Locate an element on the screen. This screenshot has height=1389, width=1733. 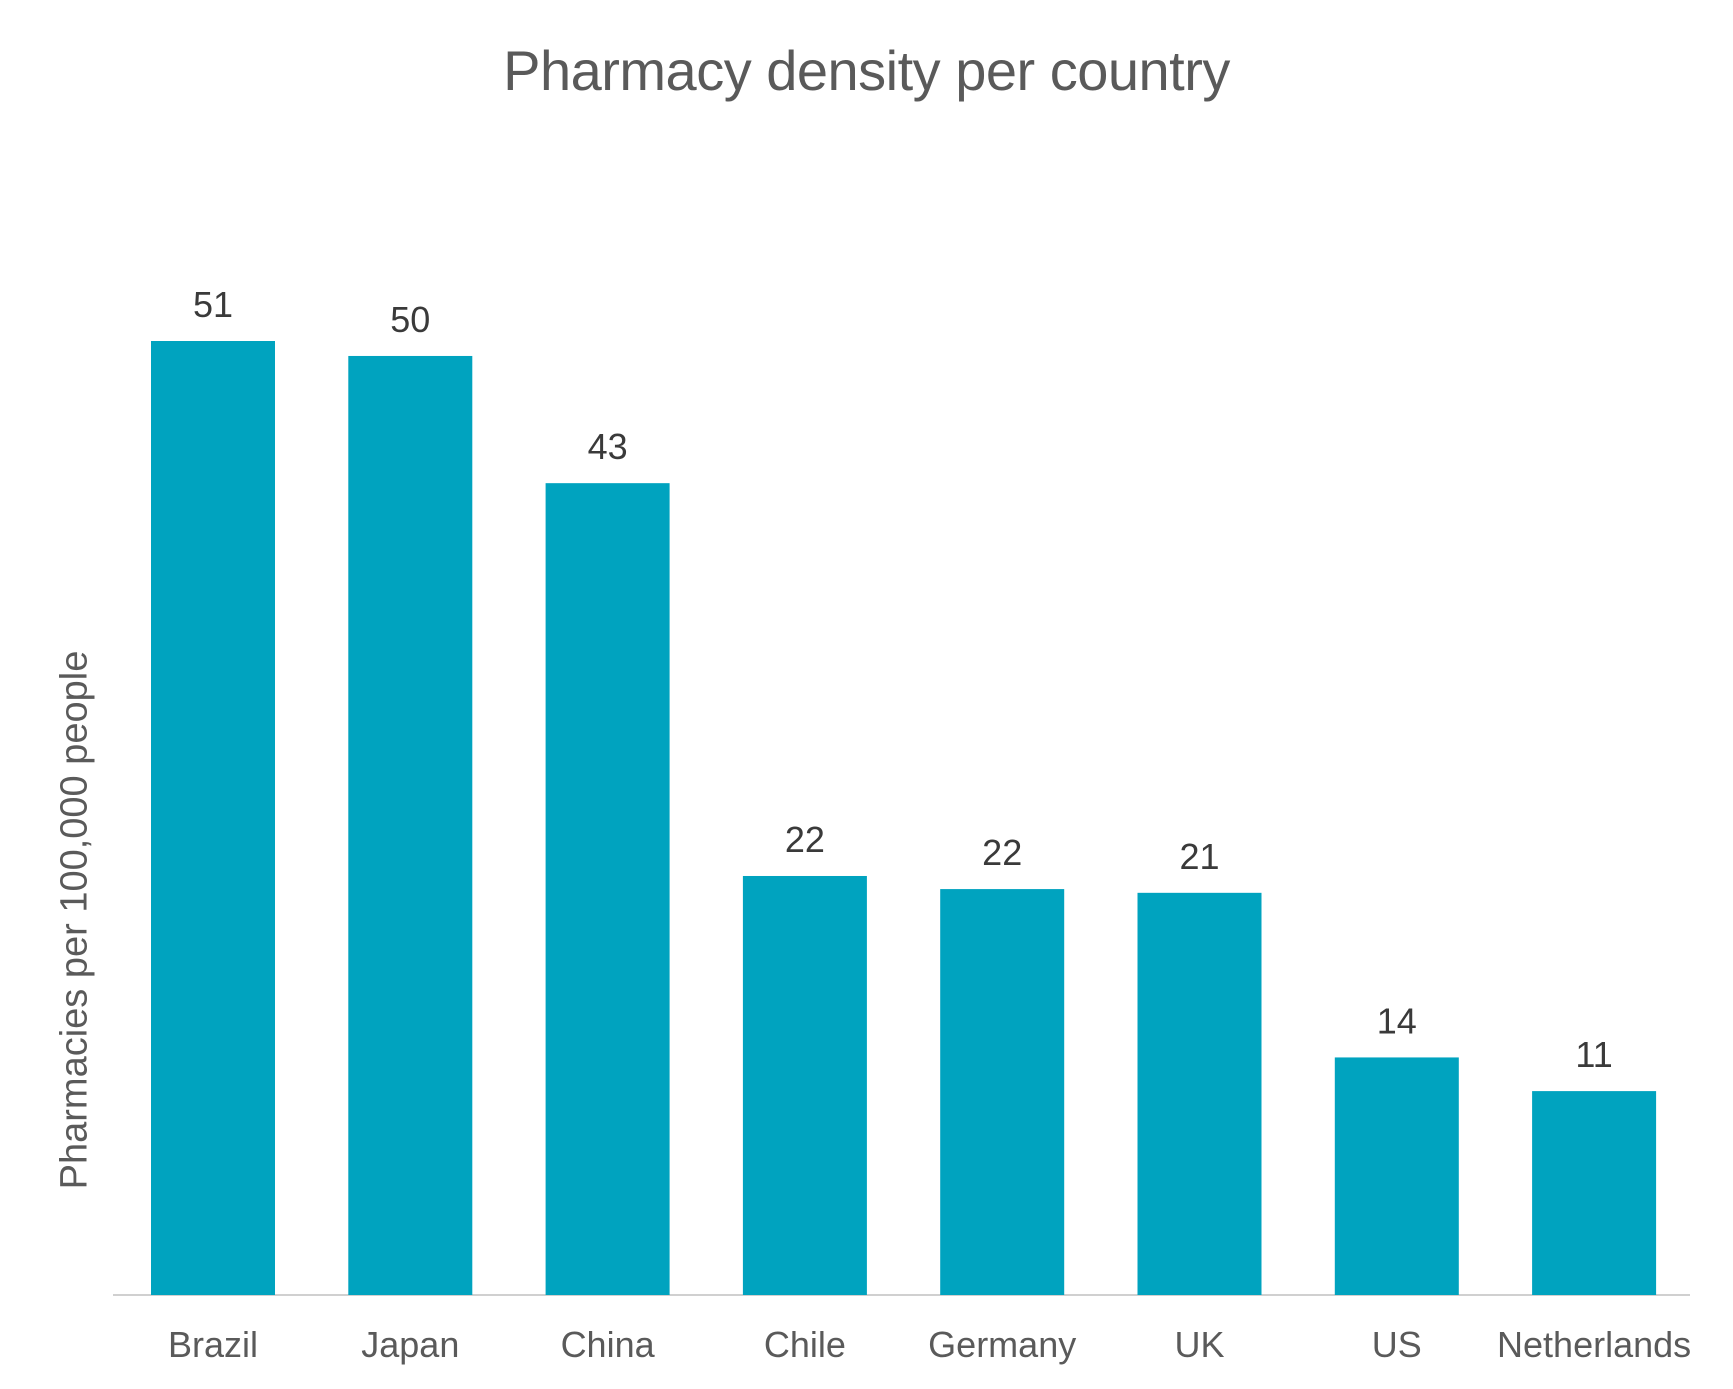
x-tick-label-germany: Germany is located at coordinates (1002, 1344).